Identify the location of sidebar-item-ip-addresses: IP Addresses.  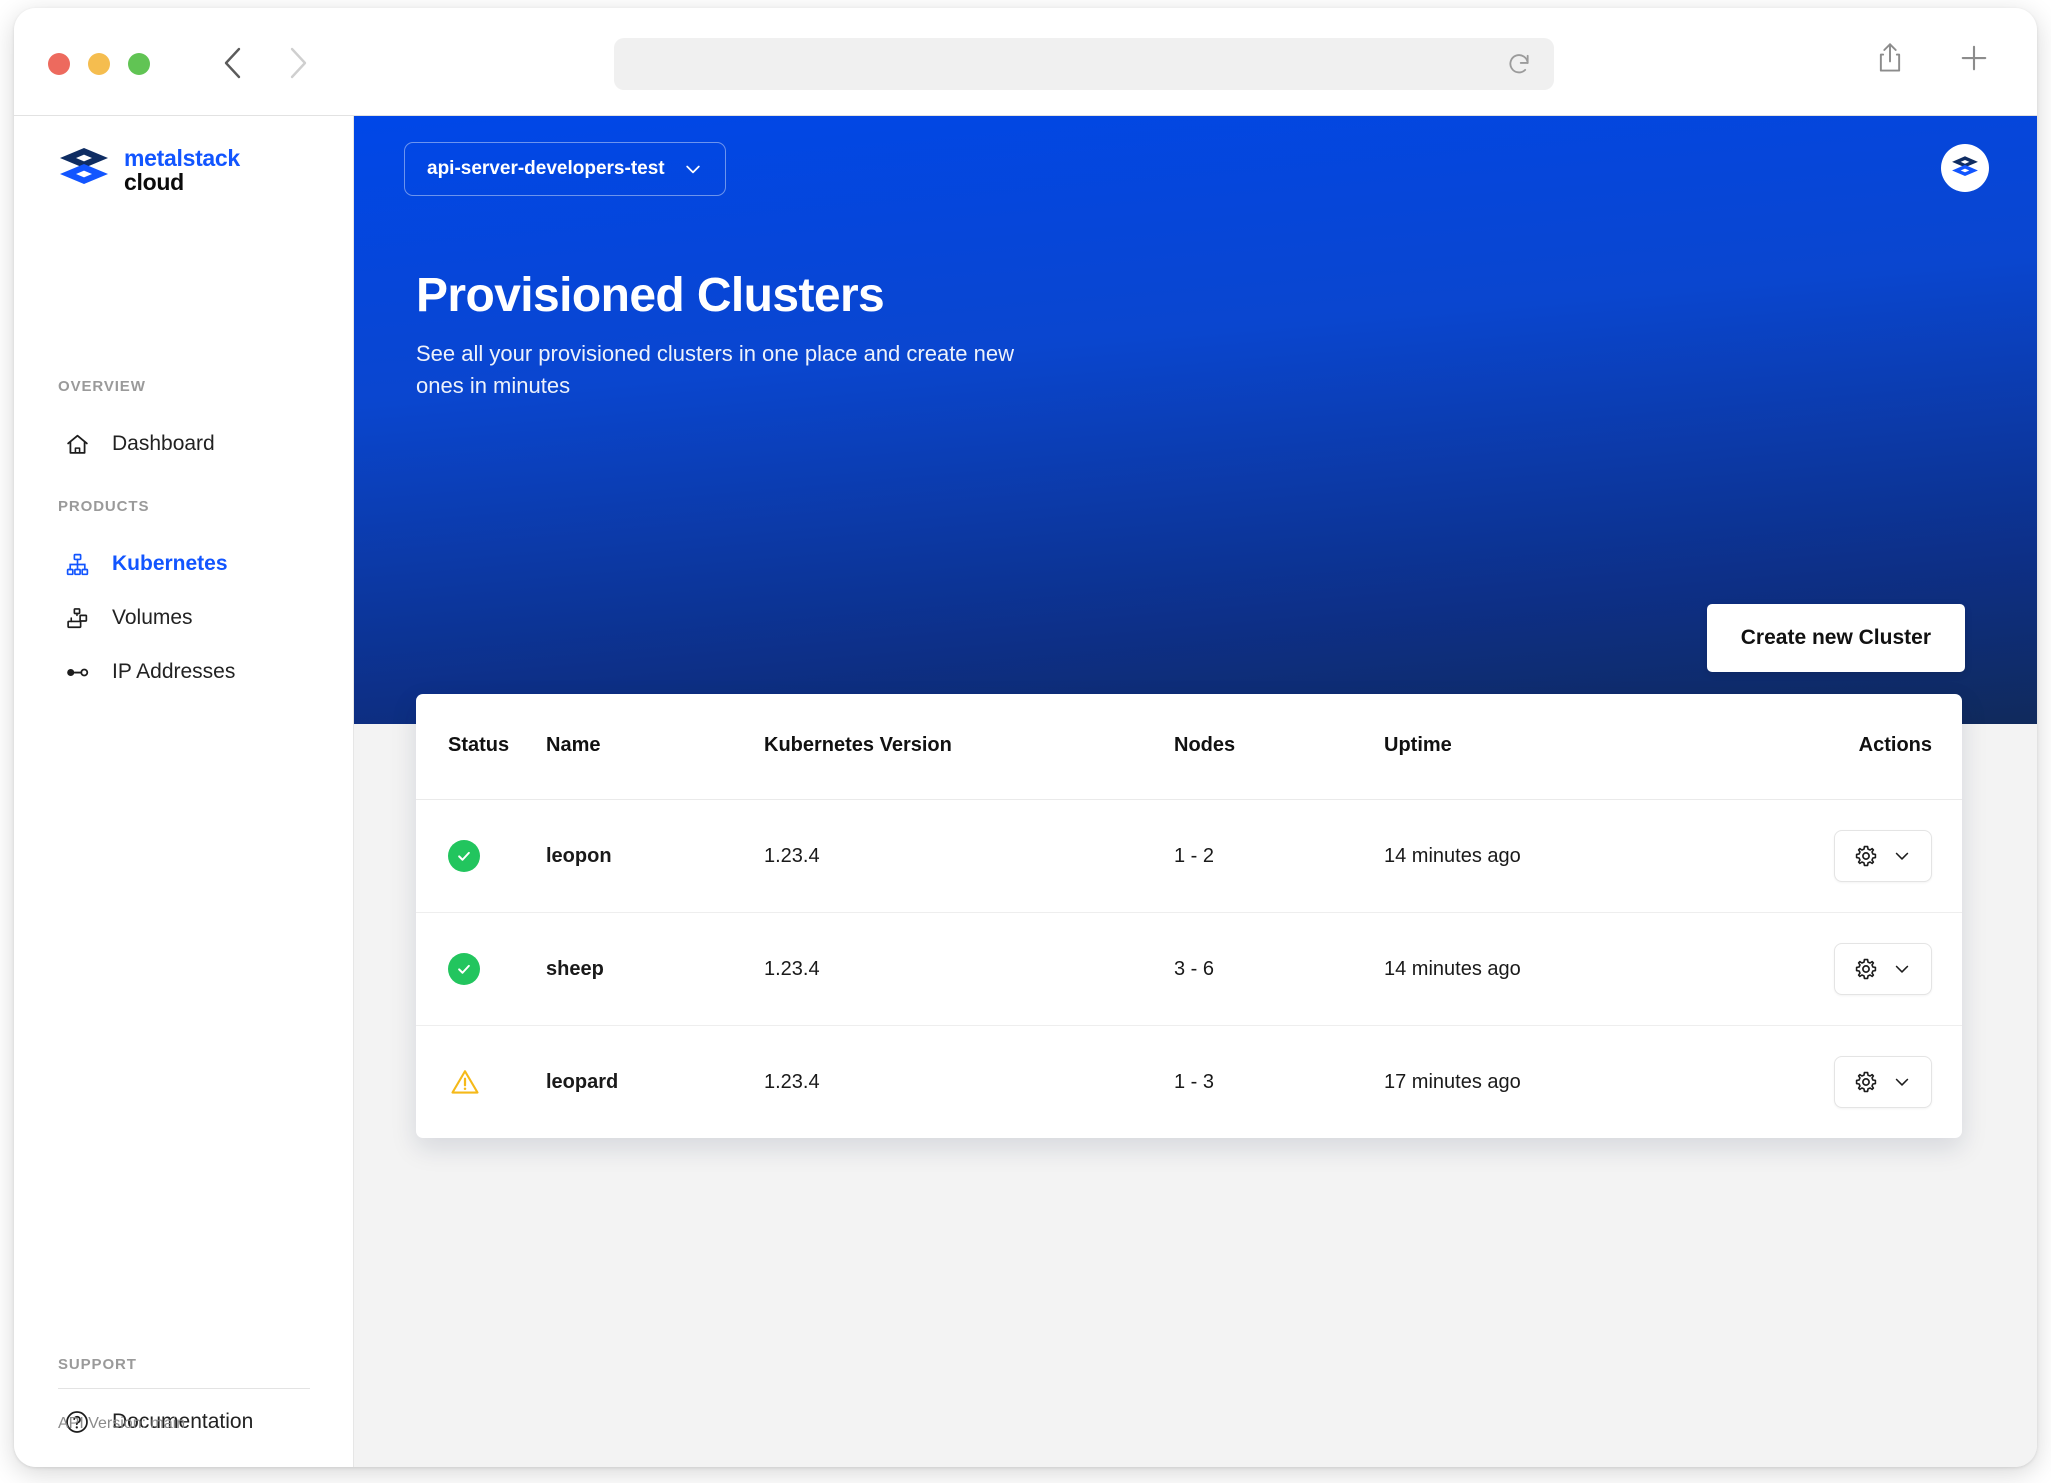
(183, 672).